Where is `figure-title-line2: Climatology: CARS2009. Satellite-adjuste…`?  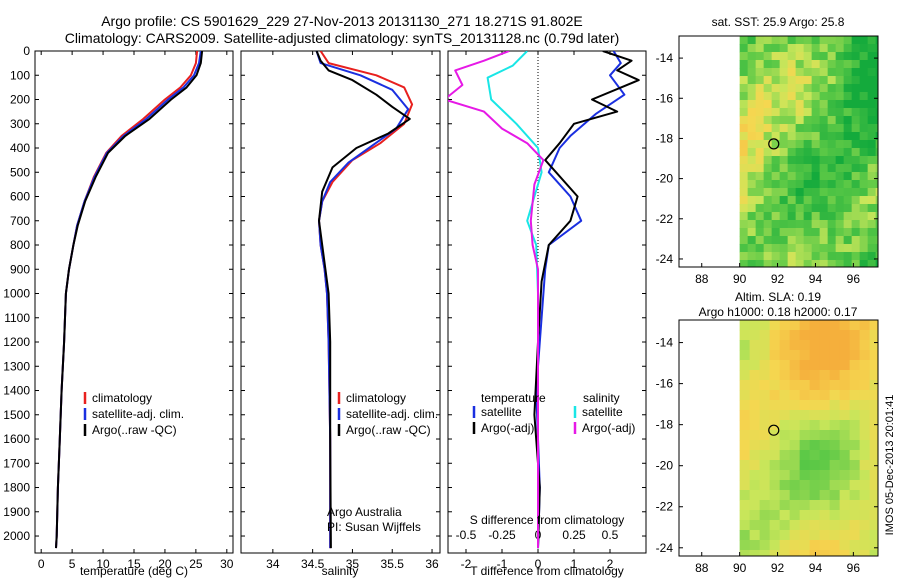 figure-title-line2: Climatology: CARS2009. Satellite-adjuste… is located at coordinates (342, 38).